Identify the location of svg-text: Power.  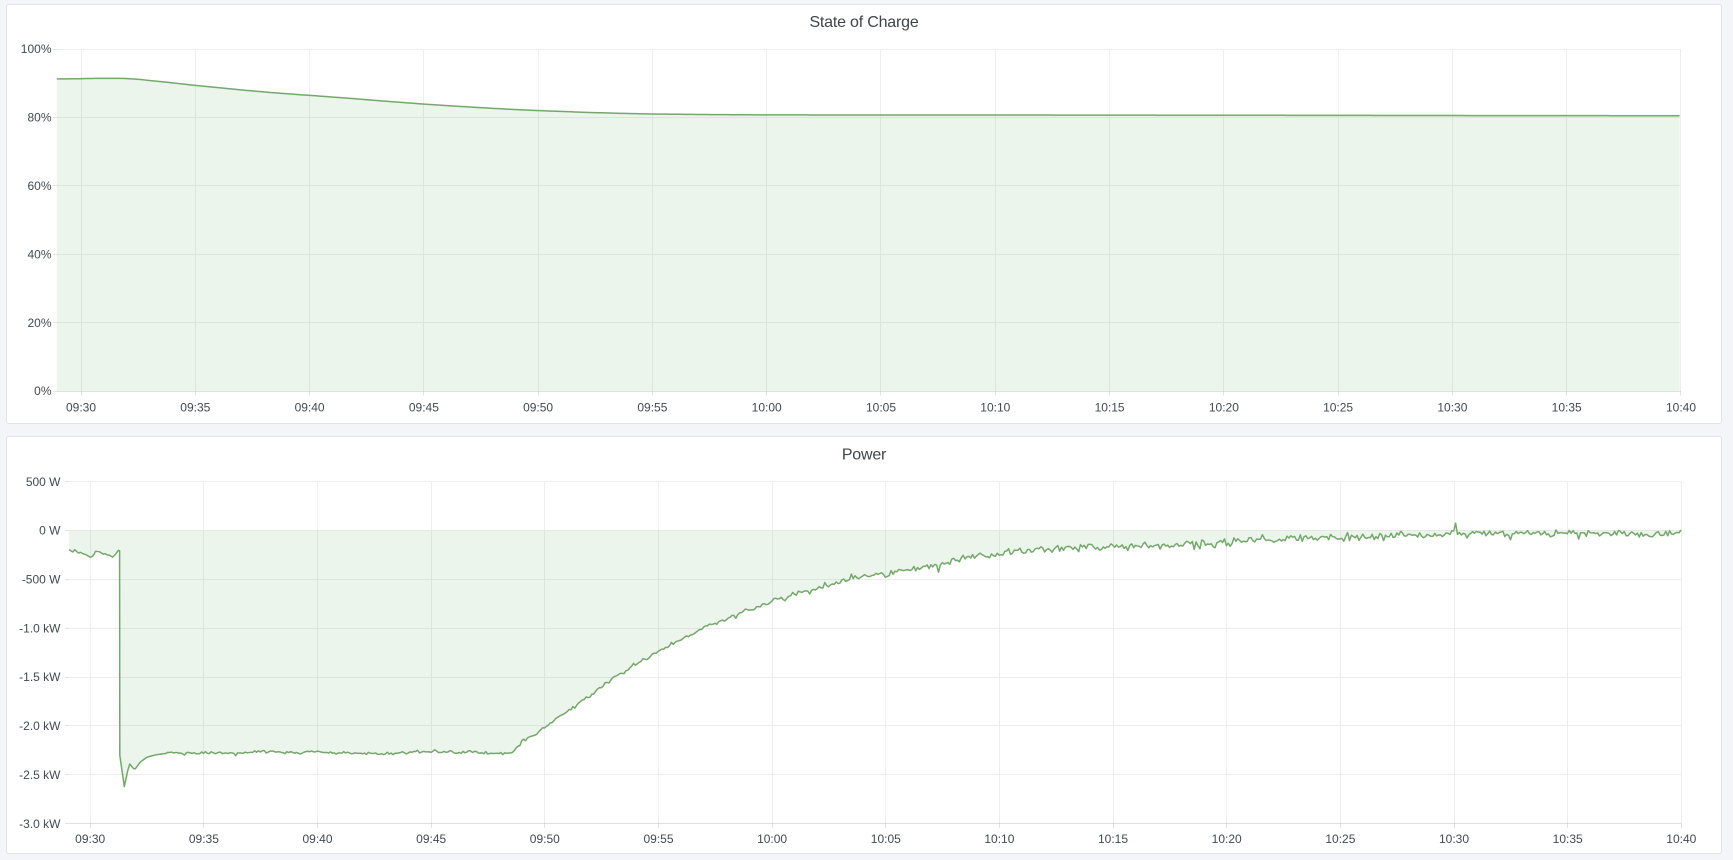
(864, 455).